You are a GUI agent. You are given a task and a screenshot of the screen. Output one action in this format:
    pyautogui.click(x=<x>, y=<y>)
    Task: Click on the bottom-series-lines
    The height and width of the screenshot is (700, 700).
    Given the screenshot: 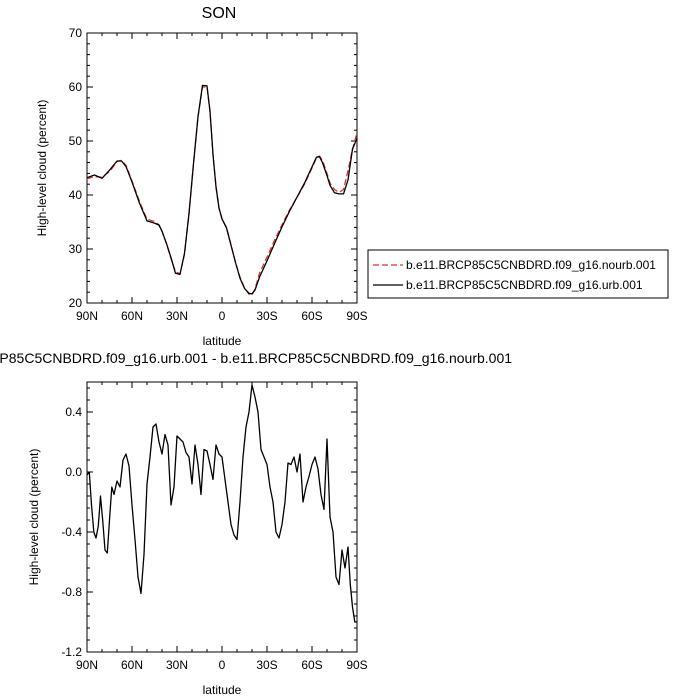 What is the action you would take?
    pyautogui.click(x=221, y=503)
    